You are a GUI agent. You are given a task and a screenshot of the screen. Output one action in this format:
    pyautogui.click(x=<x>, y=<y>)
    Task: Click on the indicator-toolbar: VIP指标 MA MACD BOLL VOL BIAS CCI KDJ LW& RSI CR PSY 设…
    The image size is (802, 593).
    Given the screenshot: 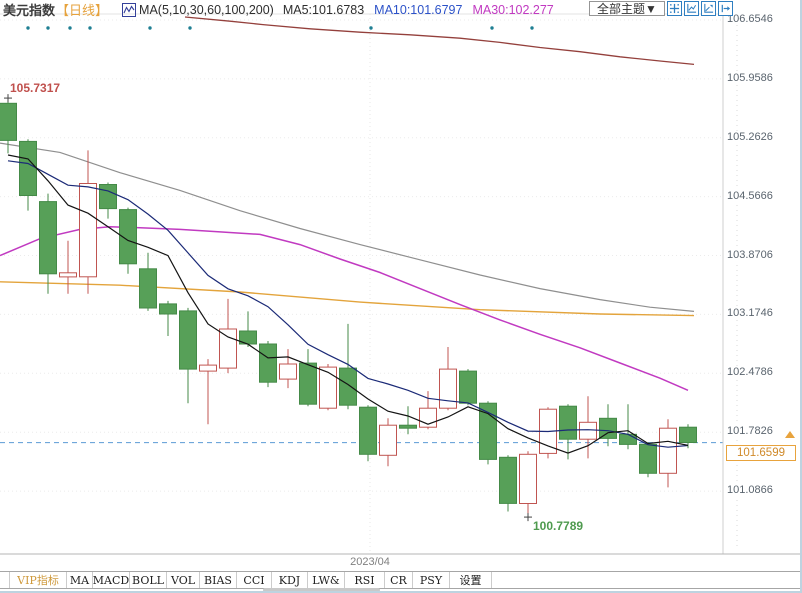 What is the action you would take?
    pyautogui.click(x=401, y=580)
    